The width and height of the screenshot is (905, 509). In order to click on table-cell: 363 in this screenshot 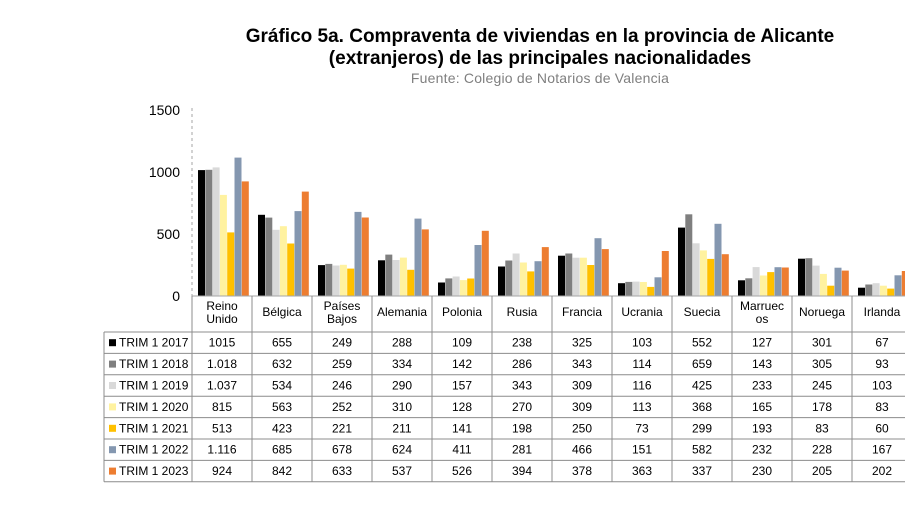, I will do `click(642, 471)`.